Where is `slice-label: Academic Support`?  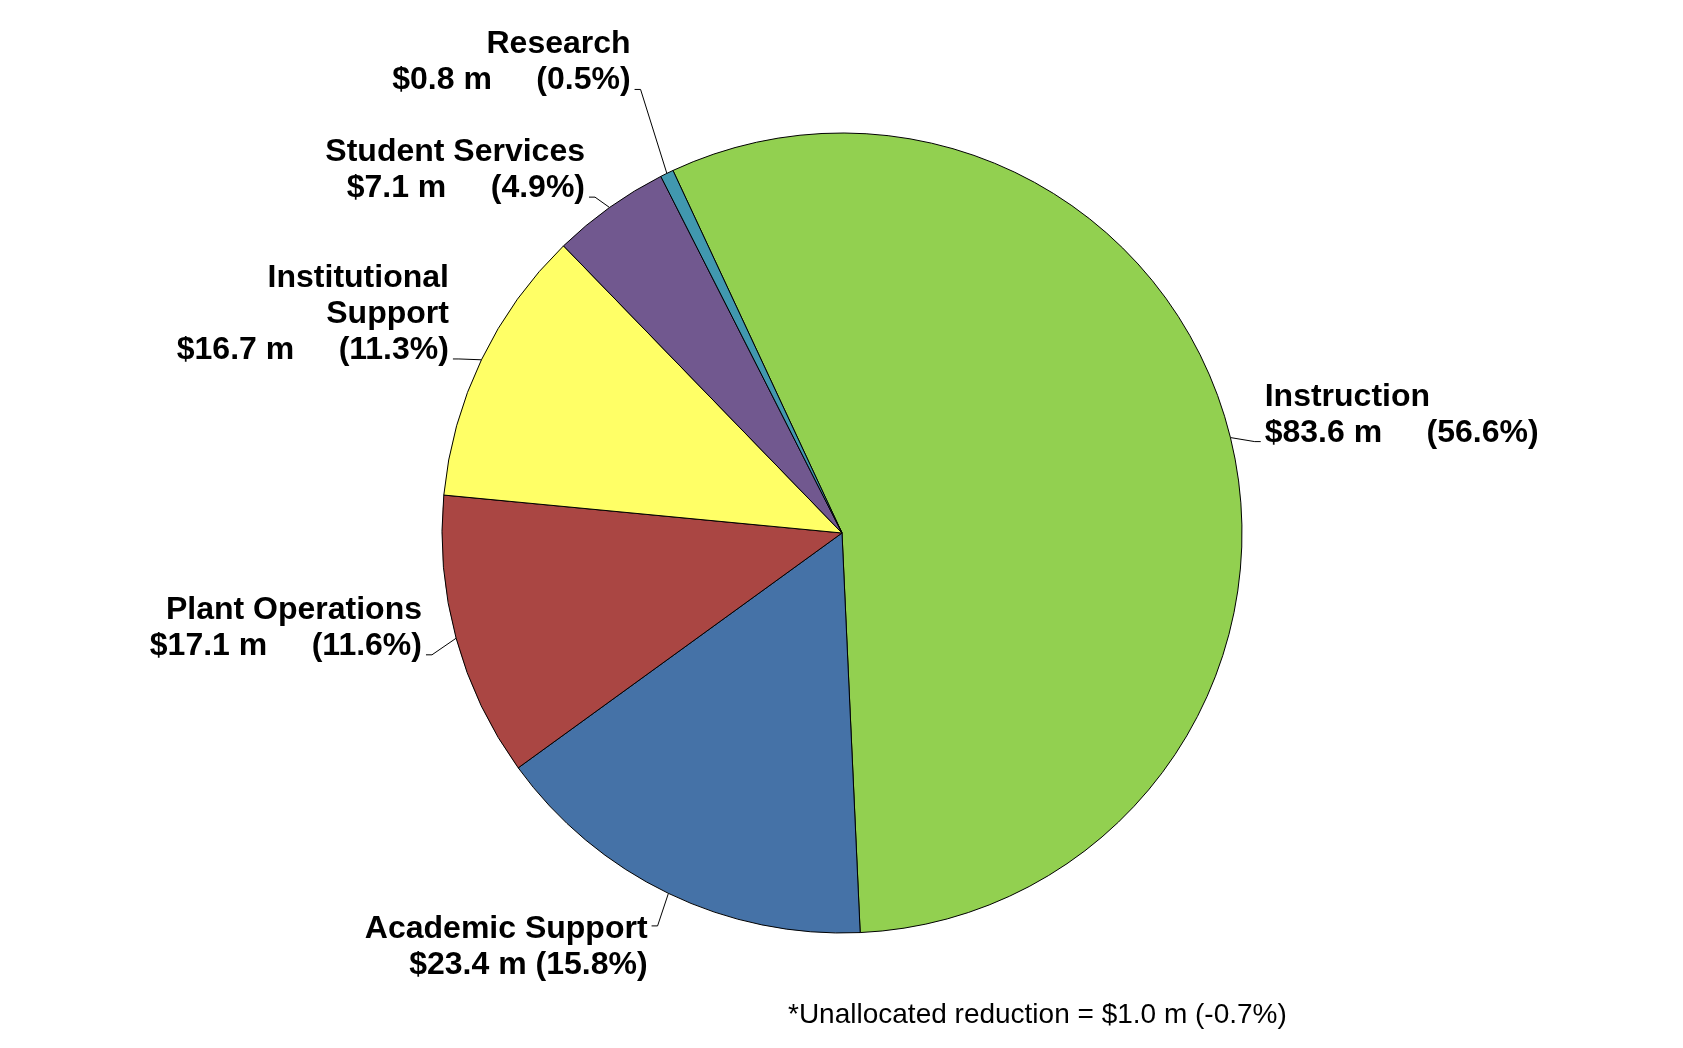
slice-label: Academic Support is located at coordinates (506, 926).